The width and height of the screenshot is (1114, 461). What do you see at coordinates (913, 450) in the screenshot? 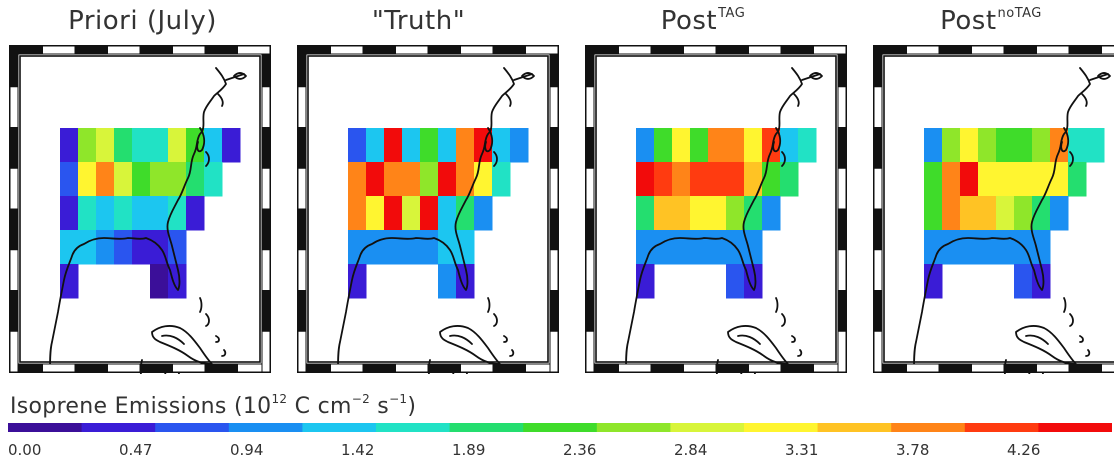
I see `colorbar-tick-label: 3.78` at bounding box center [913, 450].